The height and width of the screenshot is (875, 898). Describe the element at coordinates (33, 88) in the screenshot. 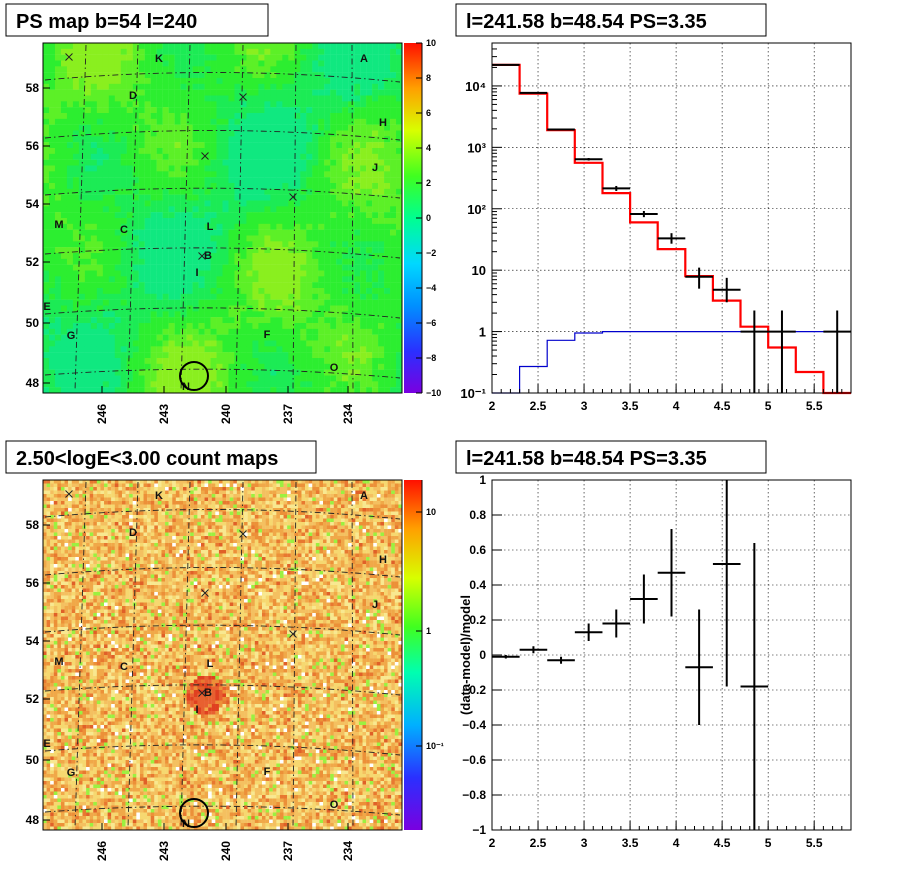

I see `ps-map-y-tick-label: 58` at that location.